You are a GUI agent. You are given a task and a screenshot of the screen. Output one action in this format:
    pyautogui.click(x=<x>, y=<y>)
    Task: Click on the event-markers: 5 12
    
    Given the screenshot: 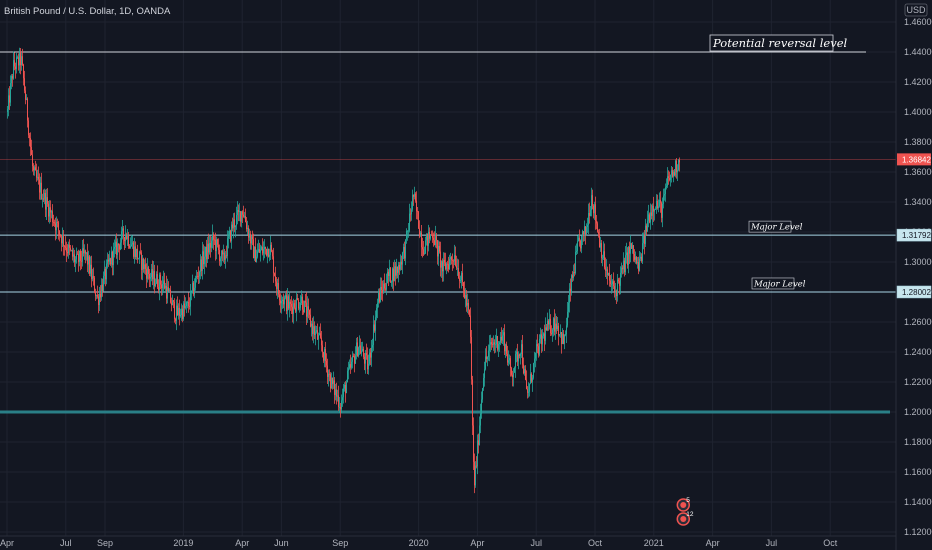 What is the action you would take?
    pyautogui.click(x=685, y=511)
    